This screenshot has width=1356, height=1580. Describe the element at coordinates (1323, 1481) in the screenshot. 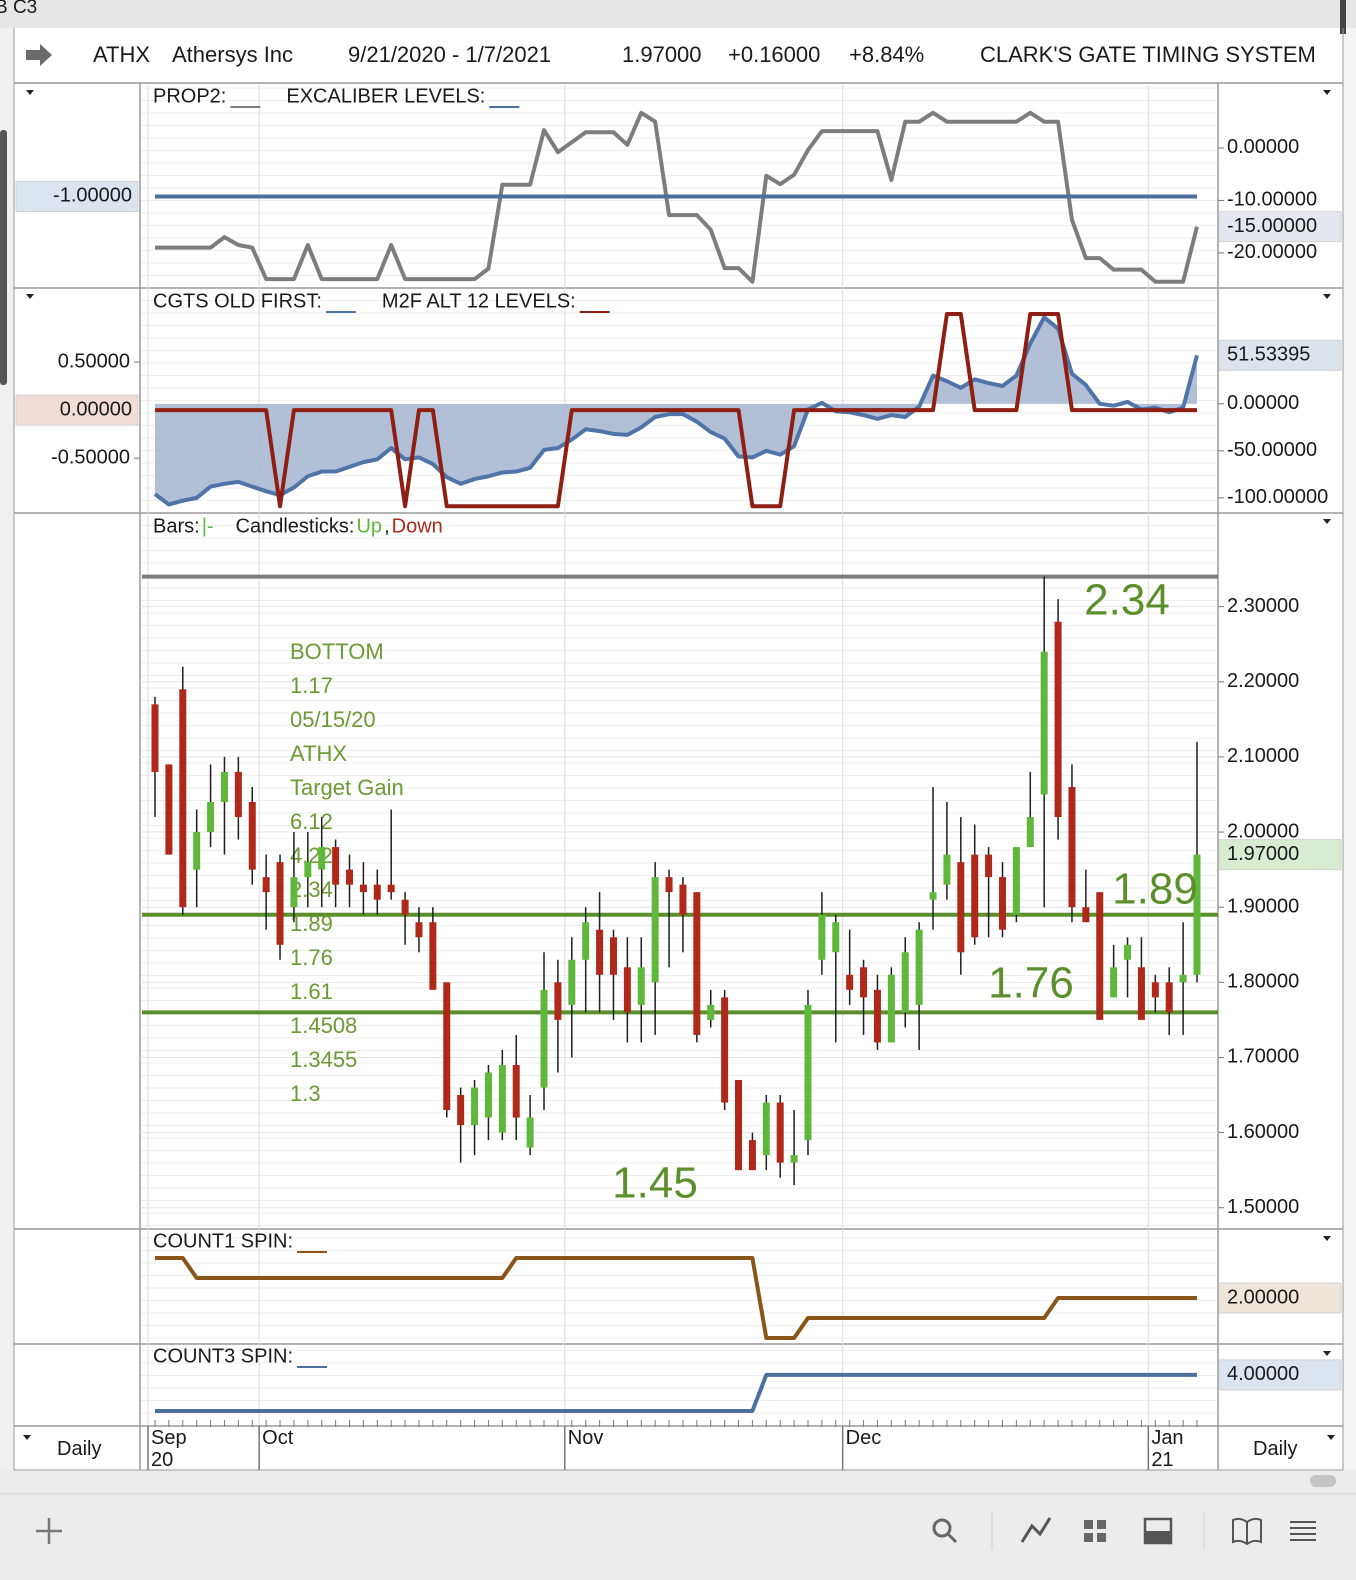

I see `scroll-thumb` at that location.